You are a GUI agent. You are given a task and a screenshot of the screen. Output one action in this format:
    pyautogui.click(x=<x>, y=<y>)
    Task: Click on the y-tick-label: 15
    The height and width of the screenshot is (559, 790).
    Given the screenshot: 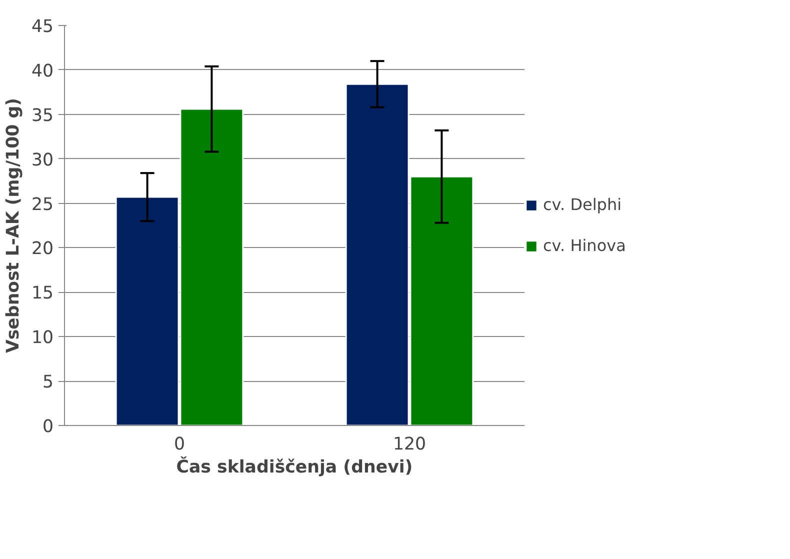 What is the action you would take?
    pyautogui.click(x=42, y=294)
    